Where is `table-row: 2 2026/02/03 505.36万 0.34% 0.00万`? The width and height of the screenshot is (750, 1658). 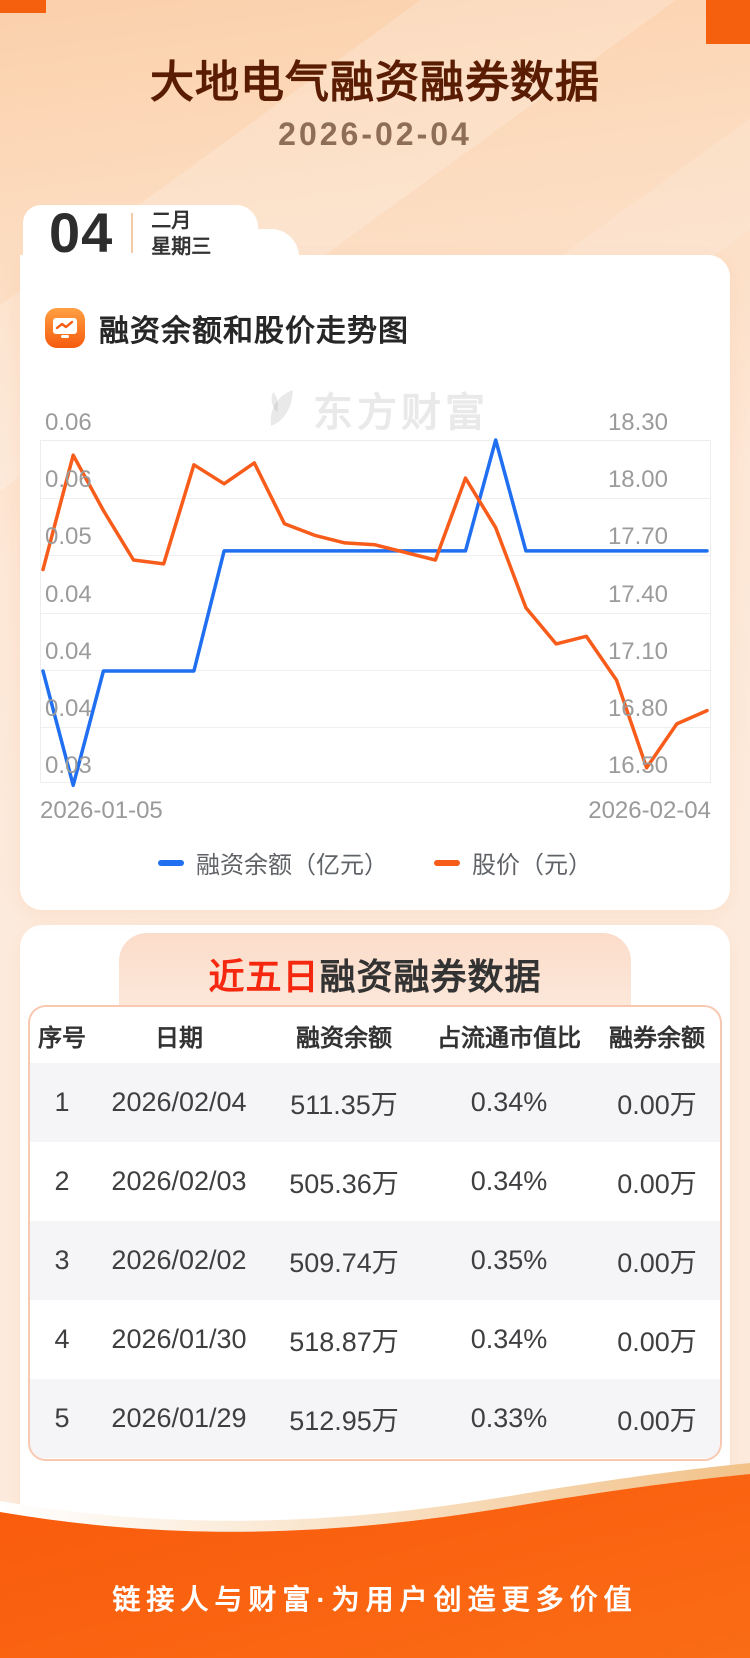 table-row: 2 2026/02/03 505.36万 0.34% 0.00万 is located at coordinates (375, 1181).